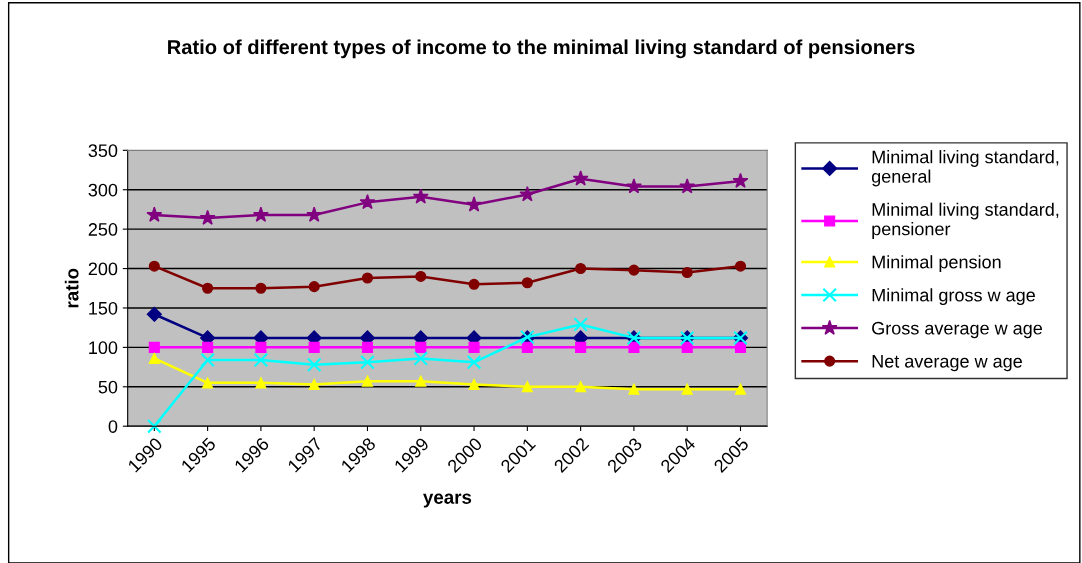 This screenshot has height=563, width=1082. I want to click on y-tick-label: 350, so click(103, 151).